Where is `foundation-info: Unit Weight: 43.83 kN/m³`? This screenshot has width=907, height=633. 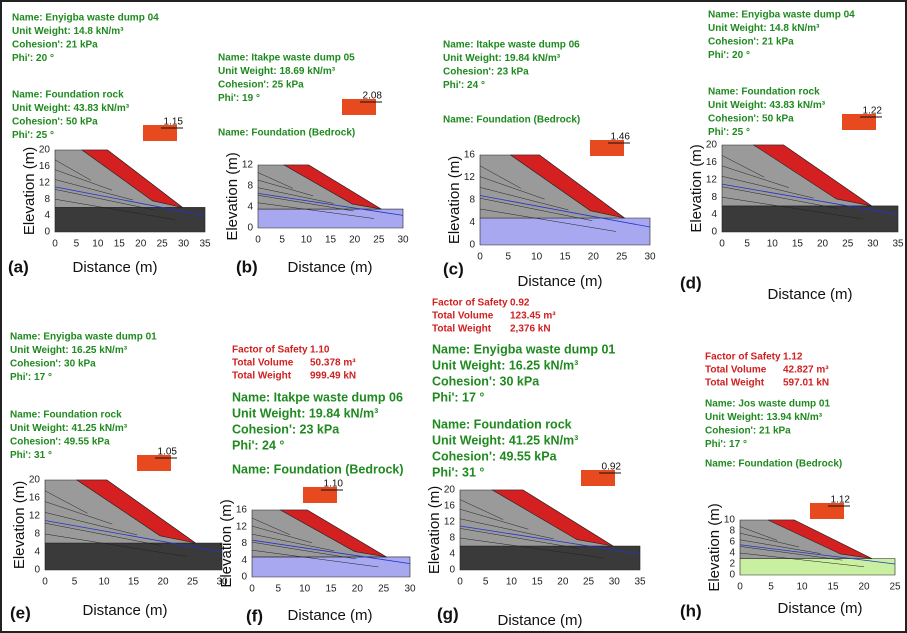
foundation-info: Unit Weight: 43.83 kN/m³ is located at coordinates (767, 105).